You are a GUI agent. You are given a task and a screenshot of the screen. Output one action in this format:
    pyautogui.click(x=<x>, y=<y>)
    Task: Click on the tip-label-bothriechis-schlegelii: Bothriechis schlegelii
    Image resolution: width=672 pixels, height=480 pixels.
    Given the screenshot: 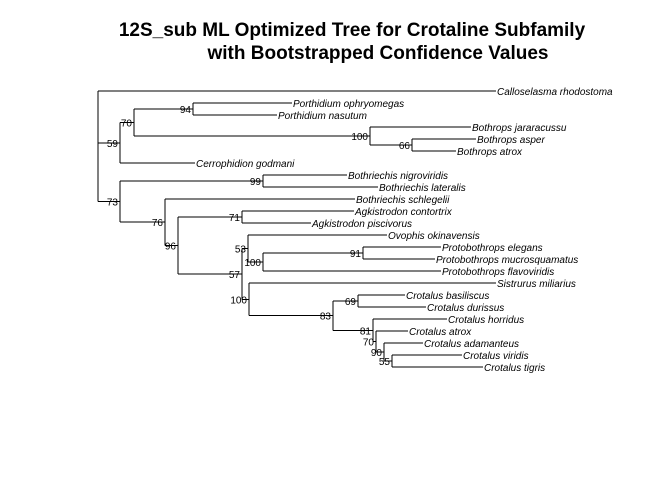 What is the action you would take?
    pyautogui.click(x=403, y=200)
    